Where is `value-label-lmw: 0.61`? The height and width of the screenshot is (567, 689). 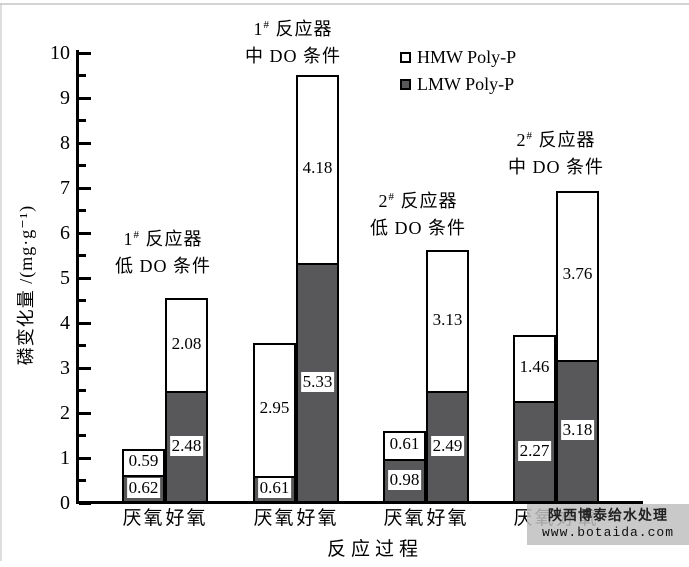
value-label-lmw: 0.61 is located at coordinates (274, 488).